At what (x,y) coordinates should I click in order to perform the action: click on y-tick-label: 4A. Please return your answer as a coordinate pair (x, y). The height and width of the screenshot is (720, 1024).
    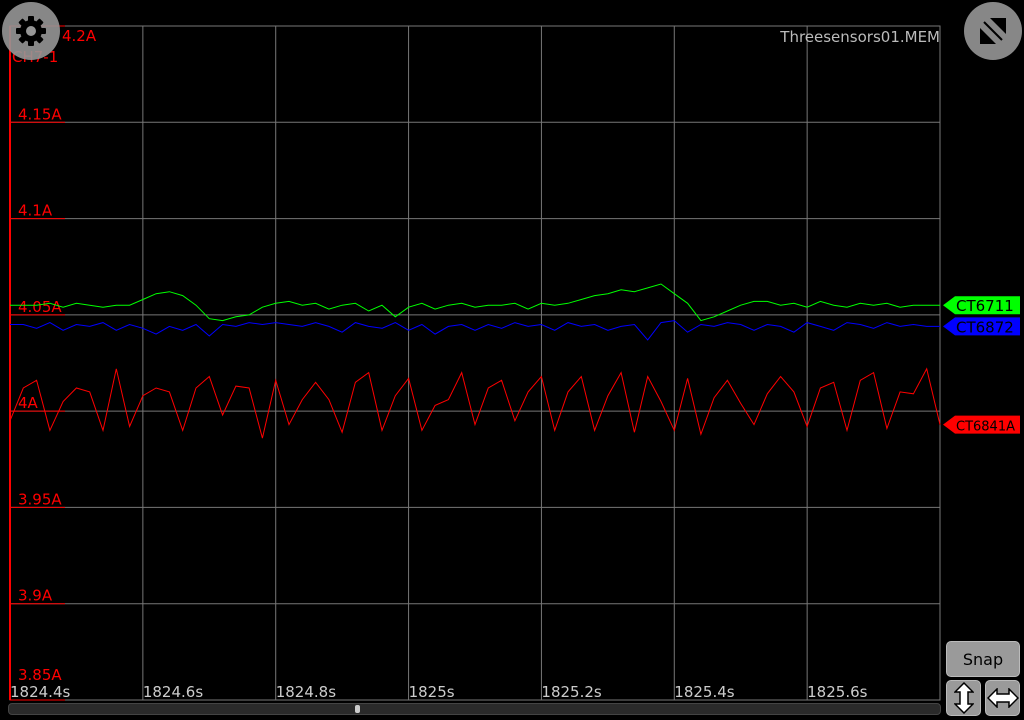
    Looking at the image, I should click on (28, 403).